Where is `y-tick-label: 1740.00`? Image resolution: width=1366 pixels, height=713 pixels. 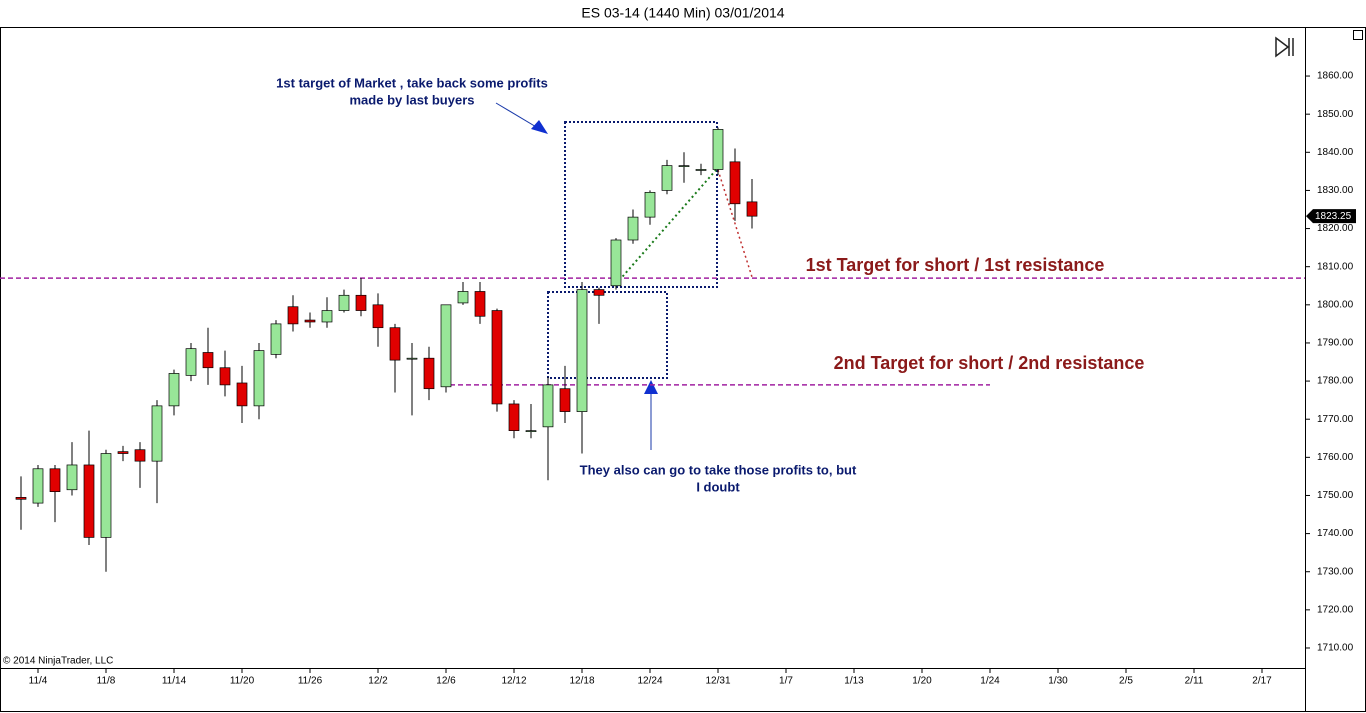
y-tick-label: 1740.00 is located at coordinates (1335, 533).